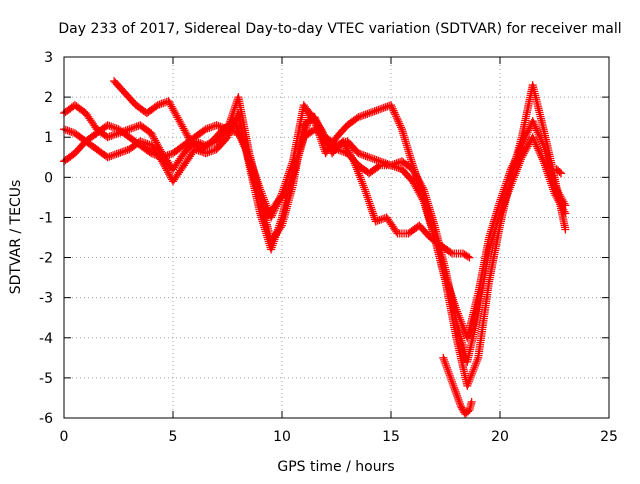  I want to click on y-tick-label: -5, so click(46, 379).